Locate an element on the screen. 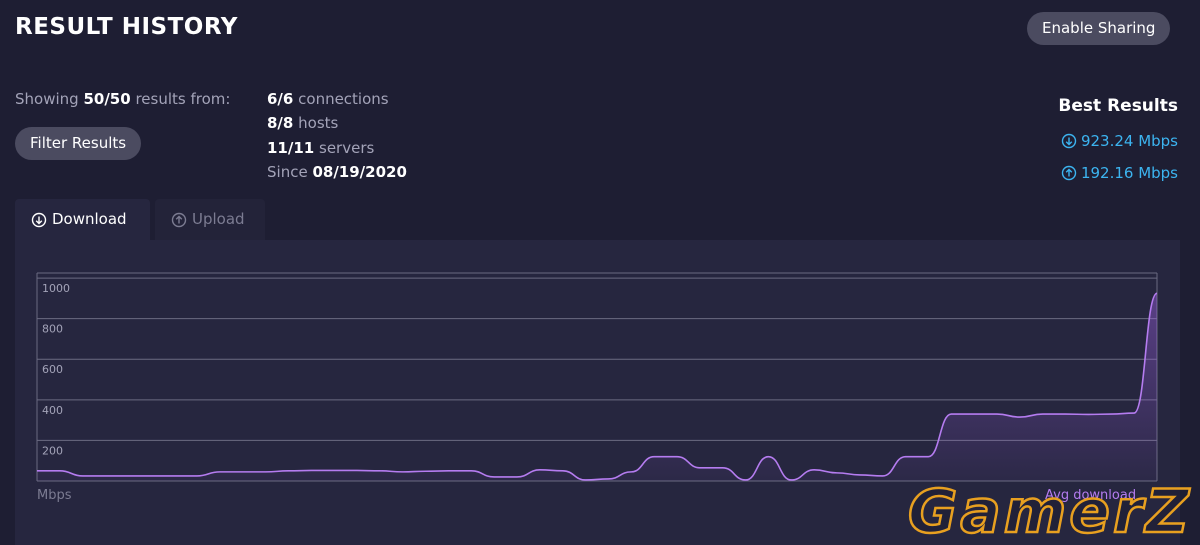  page-title: RESULT HISTORY is located at coordinates (126, 27).